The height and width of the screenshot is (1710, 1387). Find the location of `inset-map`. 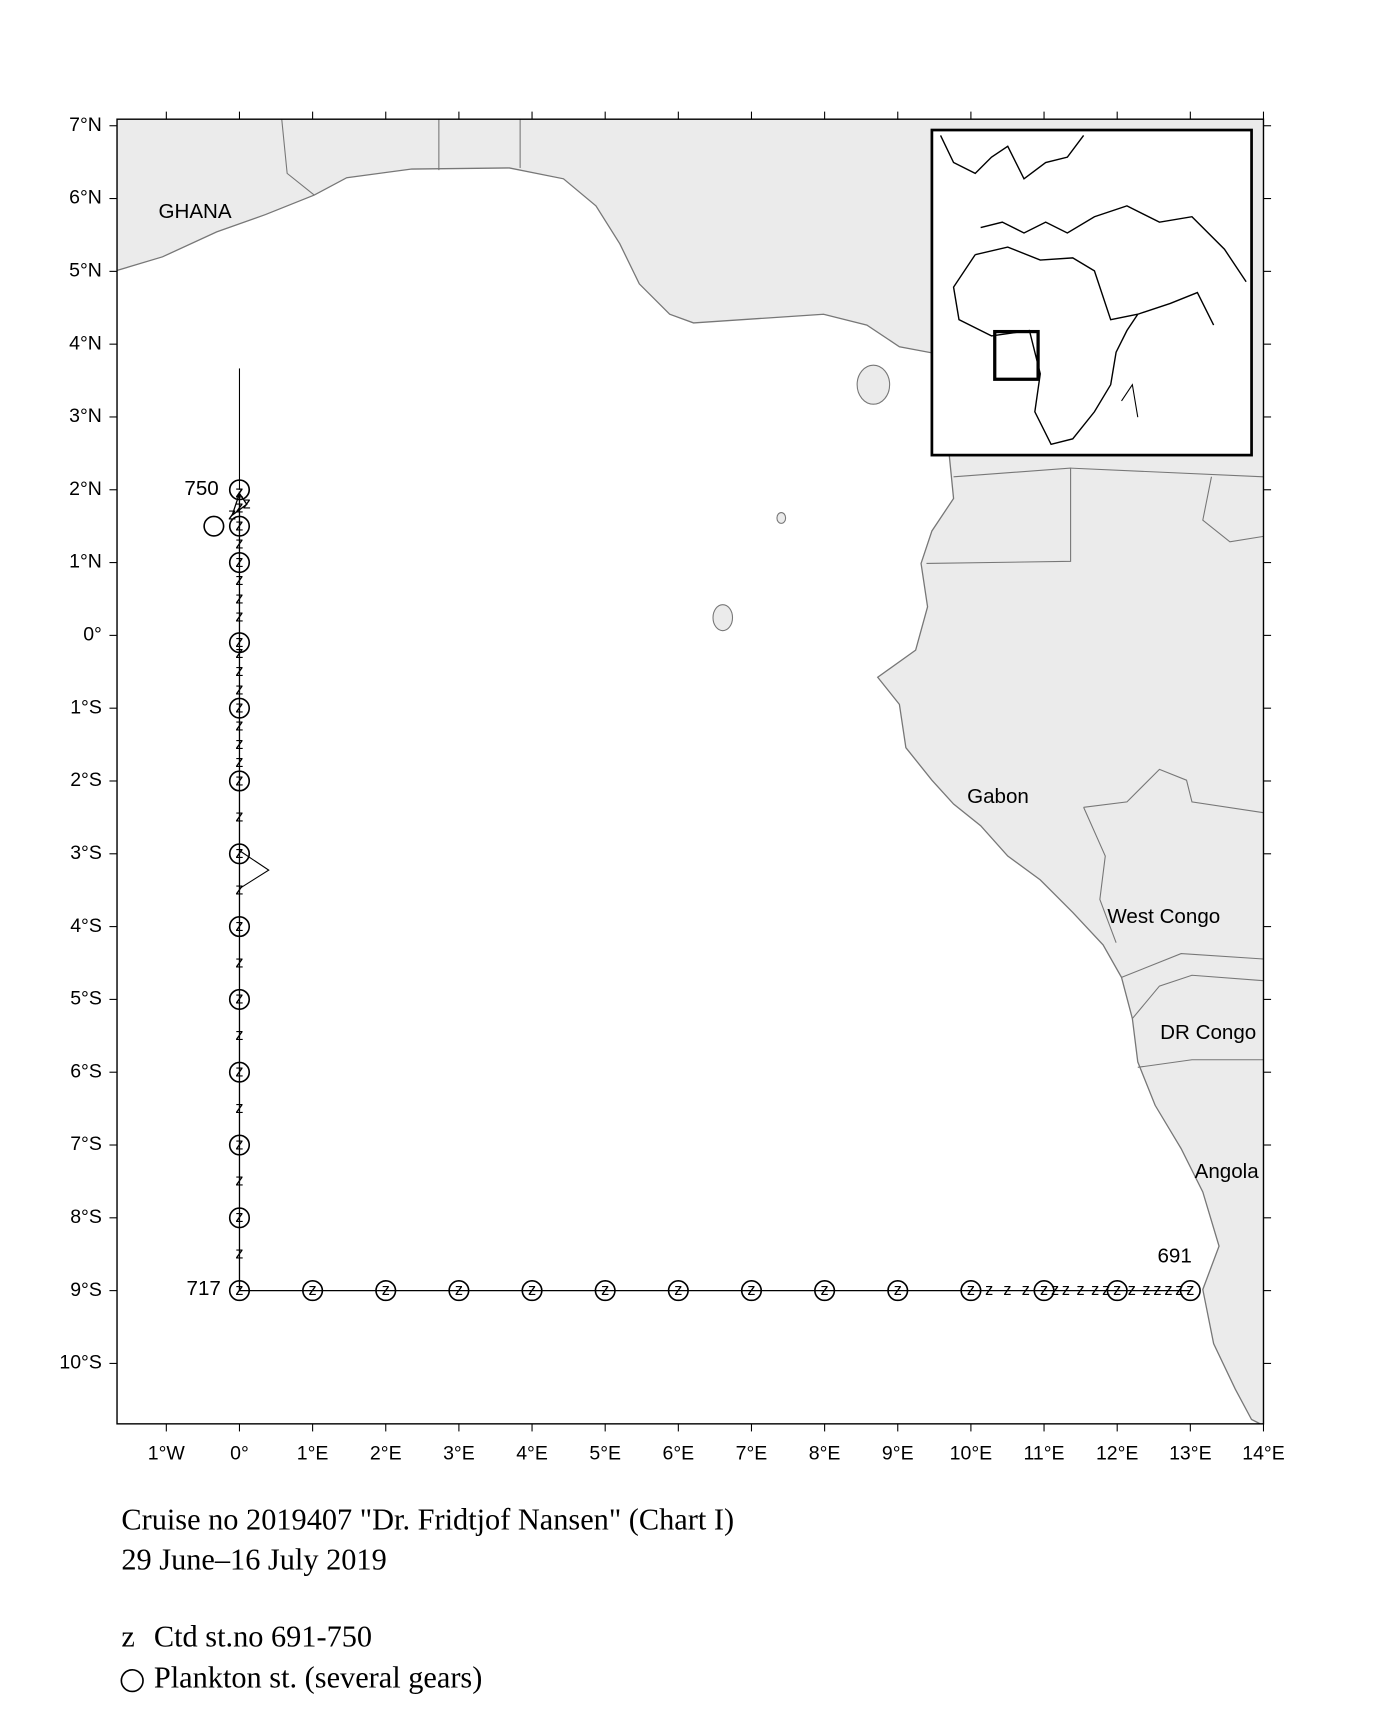

inset-map is located at coordinates (1091, 292).